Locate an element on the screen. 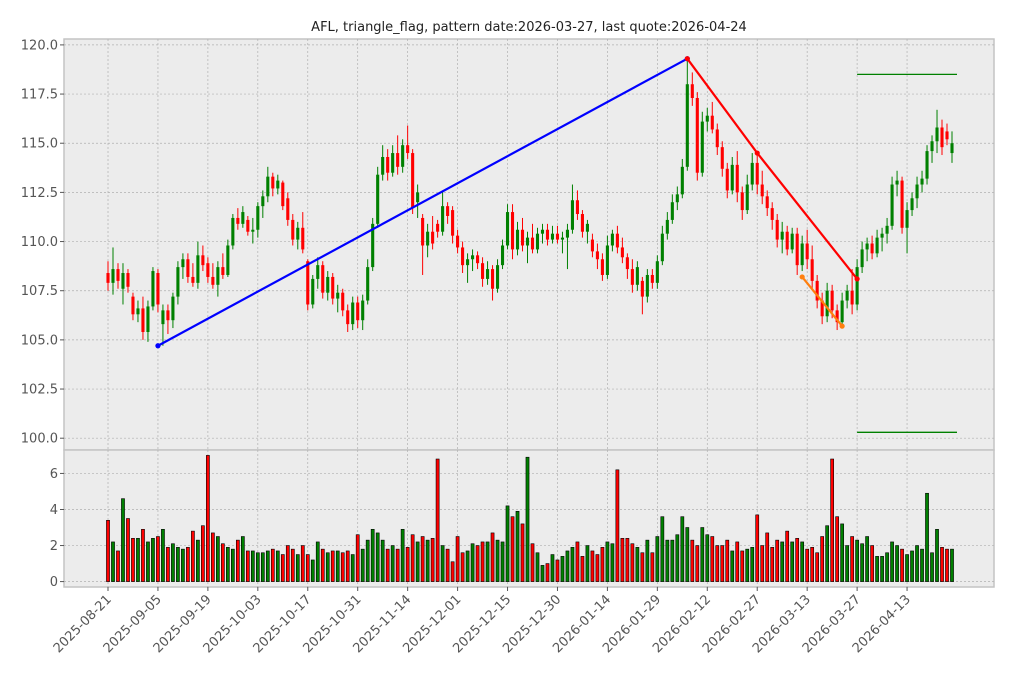 This screenshot has height=678, width=1014. price-tick-label: 102.5 is located at coordinates (39, 390).